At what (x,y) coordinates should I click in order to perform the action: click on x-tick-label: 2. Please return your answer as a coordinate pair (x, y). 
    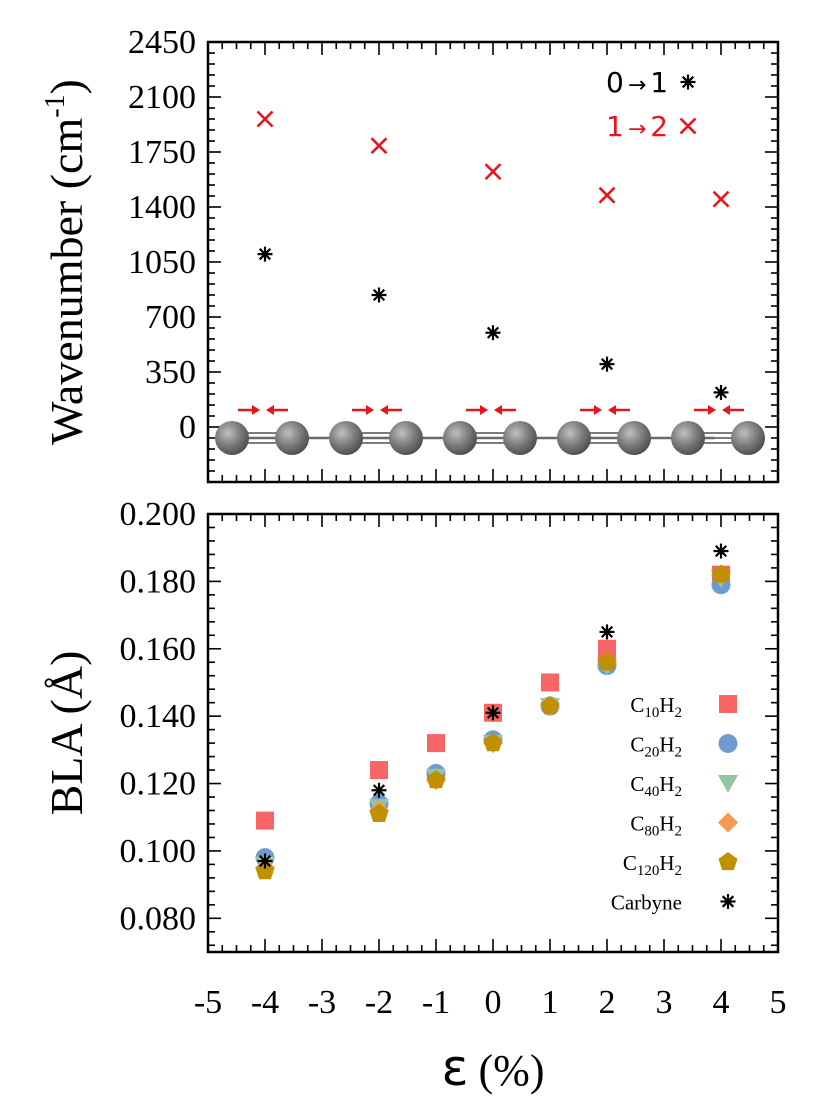
    Looking at the image, I should click on (607, 1002).